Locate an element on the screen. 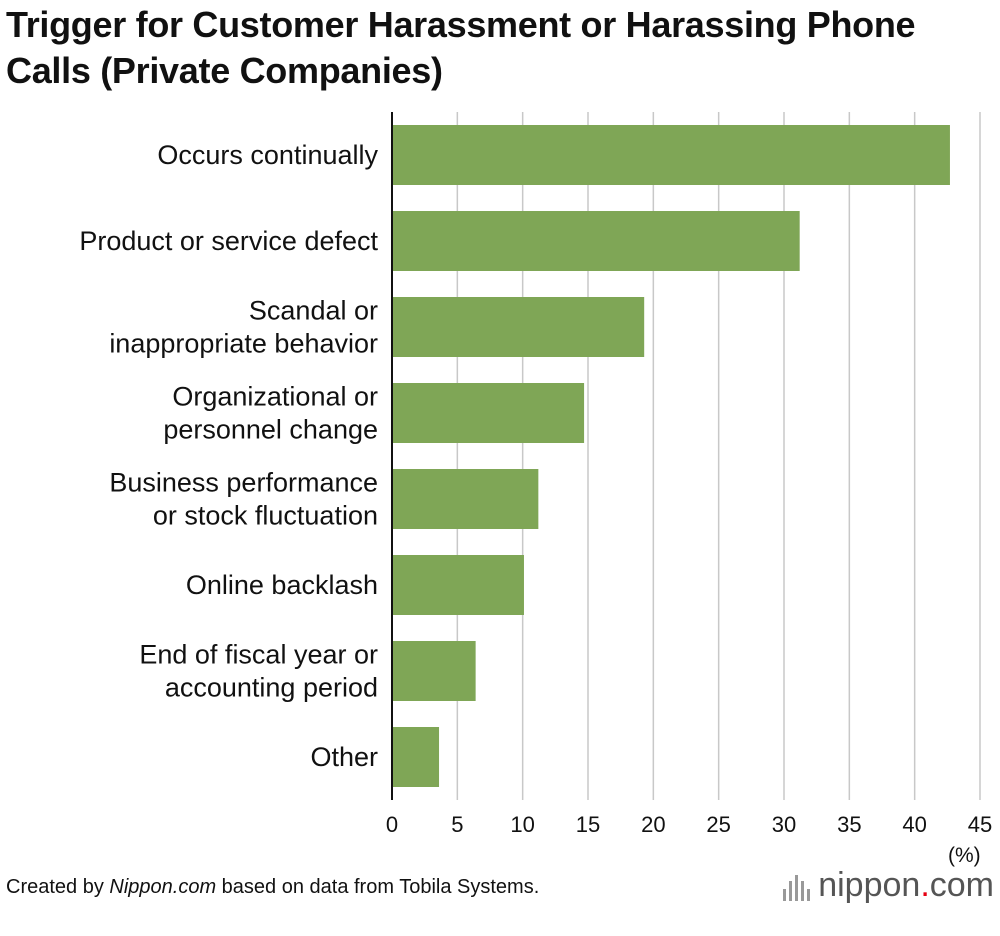 The width and height of the screenshot is (1000, 936). category-label: End of fiscal year or is located at coordinates (258, 655).